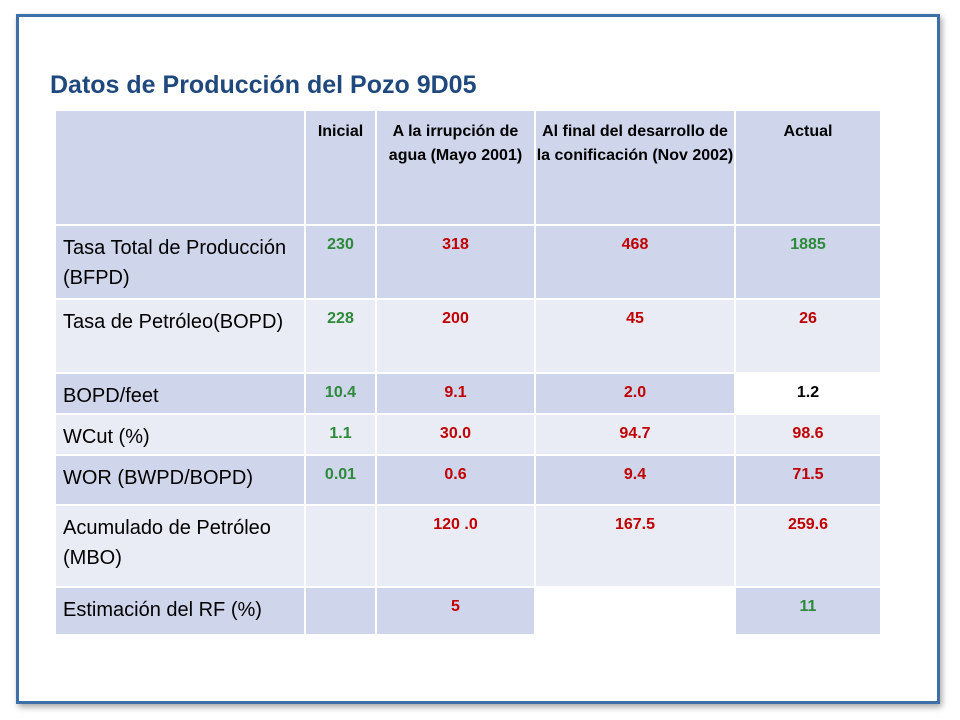 This screenshot has height=720, width=960. I want to click on table-cell: 1.1, so click(341, 435).